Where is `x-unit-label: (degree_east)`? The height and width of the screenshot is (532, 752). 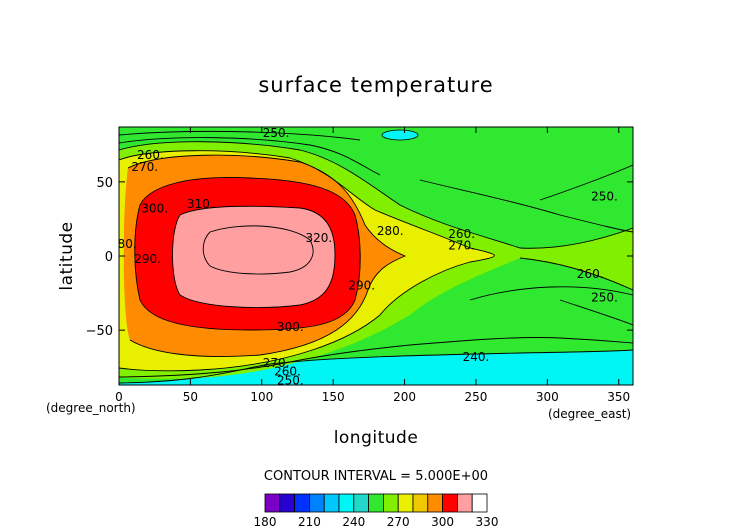 x-unit-label: (degree_east) is located at coordinates (589, 414).